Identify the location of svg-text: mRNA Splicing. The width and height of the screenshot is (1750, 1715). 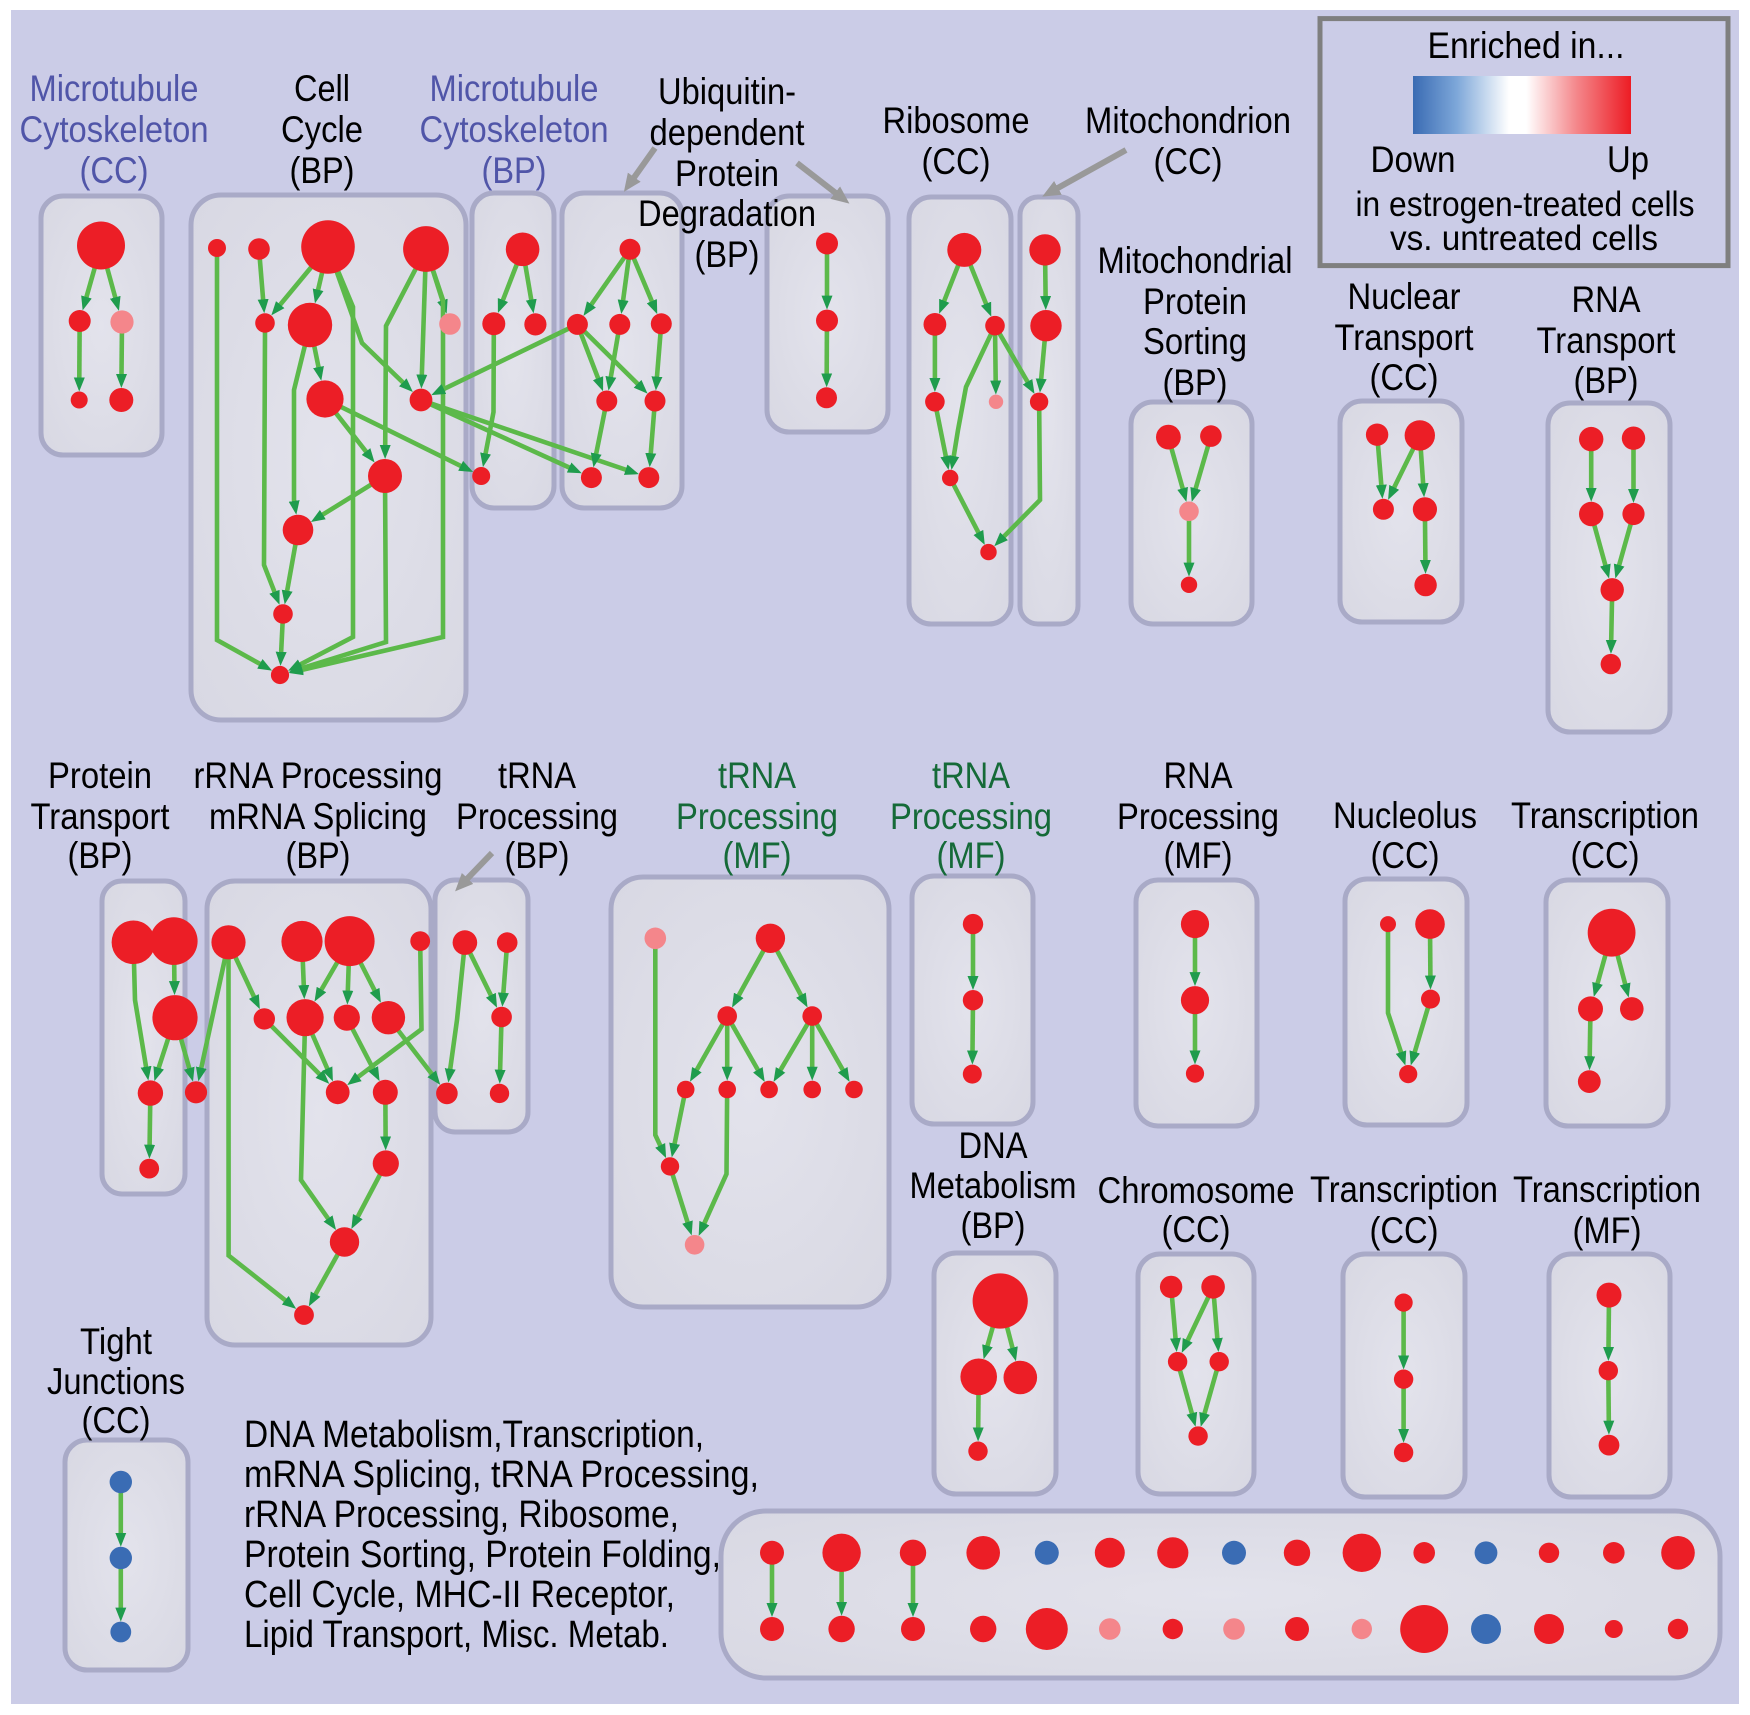
(318, 816).